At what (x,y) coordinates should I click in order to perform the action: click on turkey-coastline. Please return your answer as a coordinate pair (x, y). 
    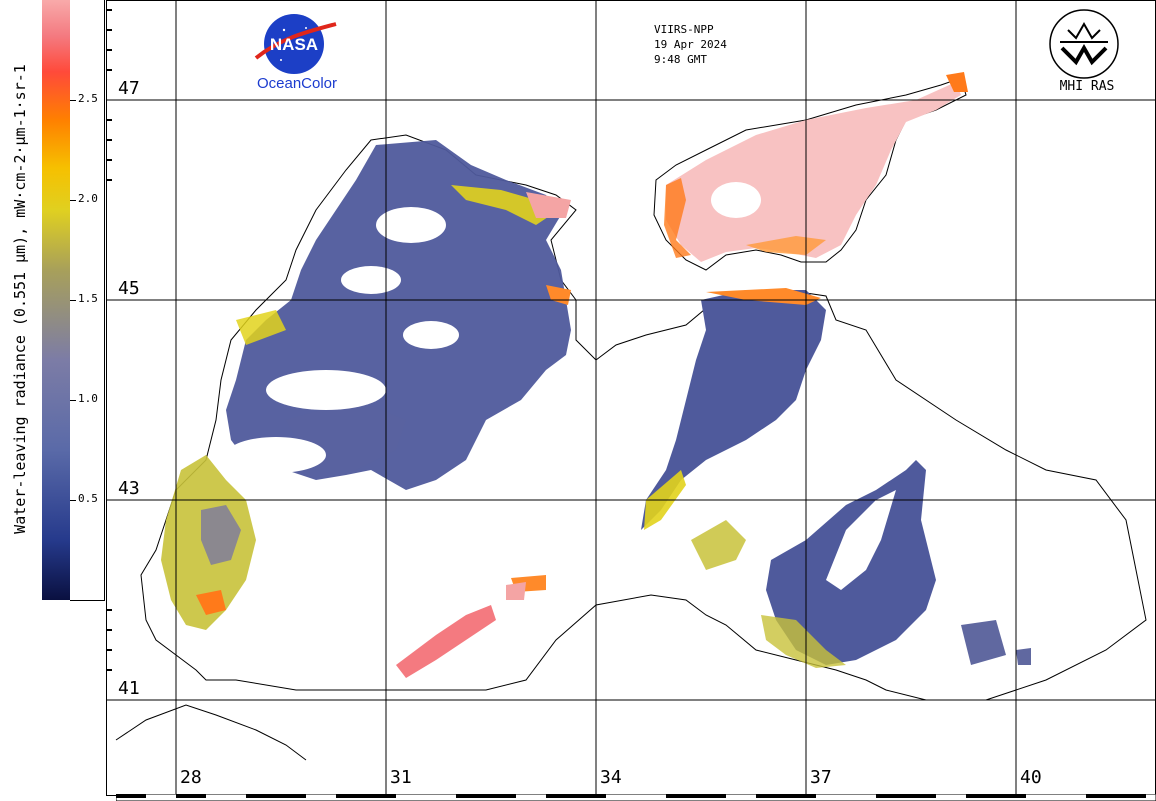
    Looking at the image, I should click on (211, 732).